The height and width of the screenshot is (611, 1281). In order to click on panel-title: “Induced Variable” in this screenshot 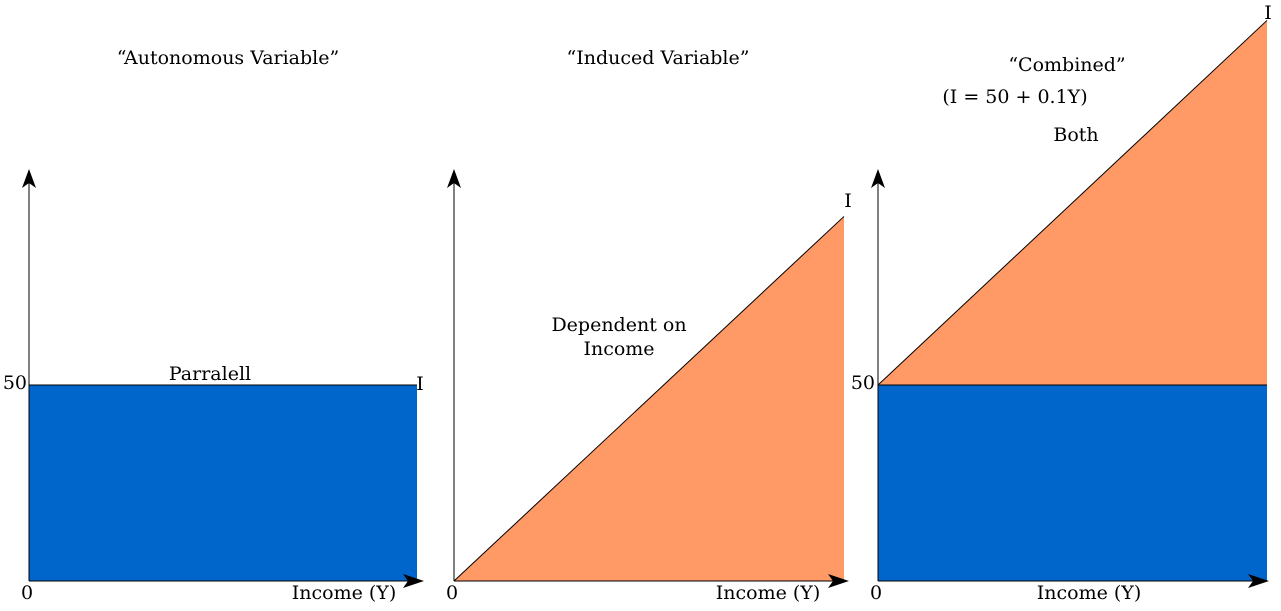, I will do `click(658, 58)`.